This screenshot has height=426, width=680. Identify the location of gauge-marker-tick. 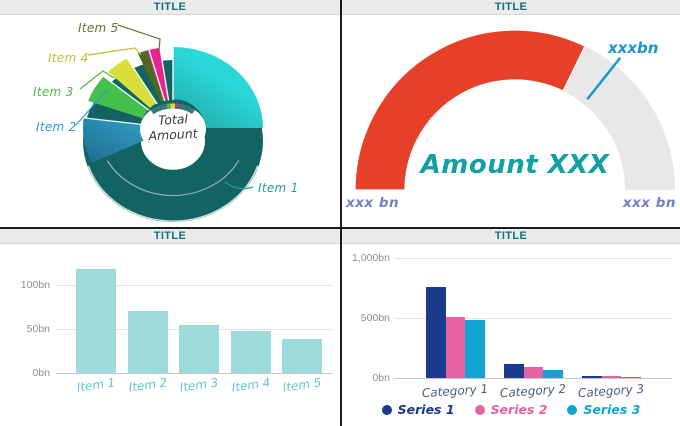
(604, 78).